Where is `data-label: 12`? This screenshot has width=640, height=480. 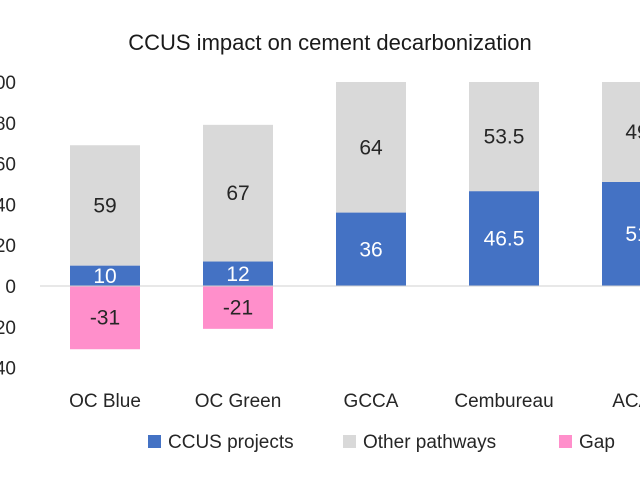 data-label: 12 is located at coordinates (237, 274).